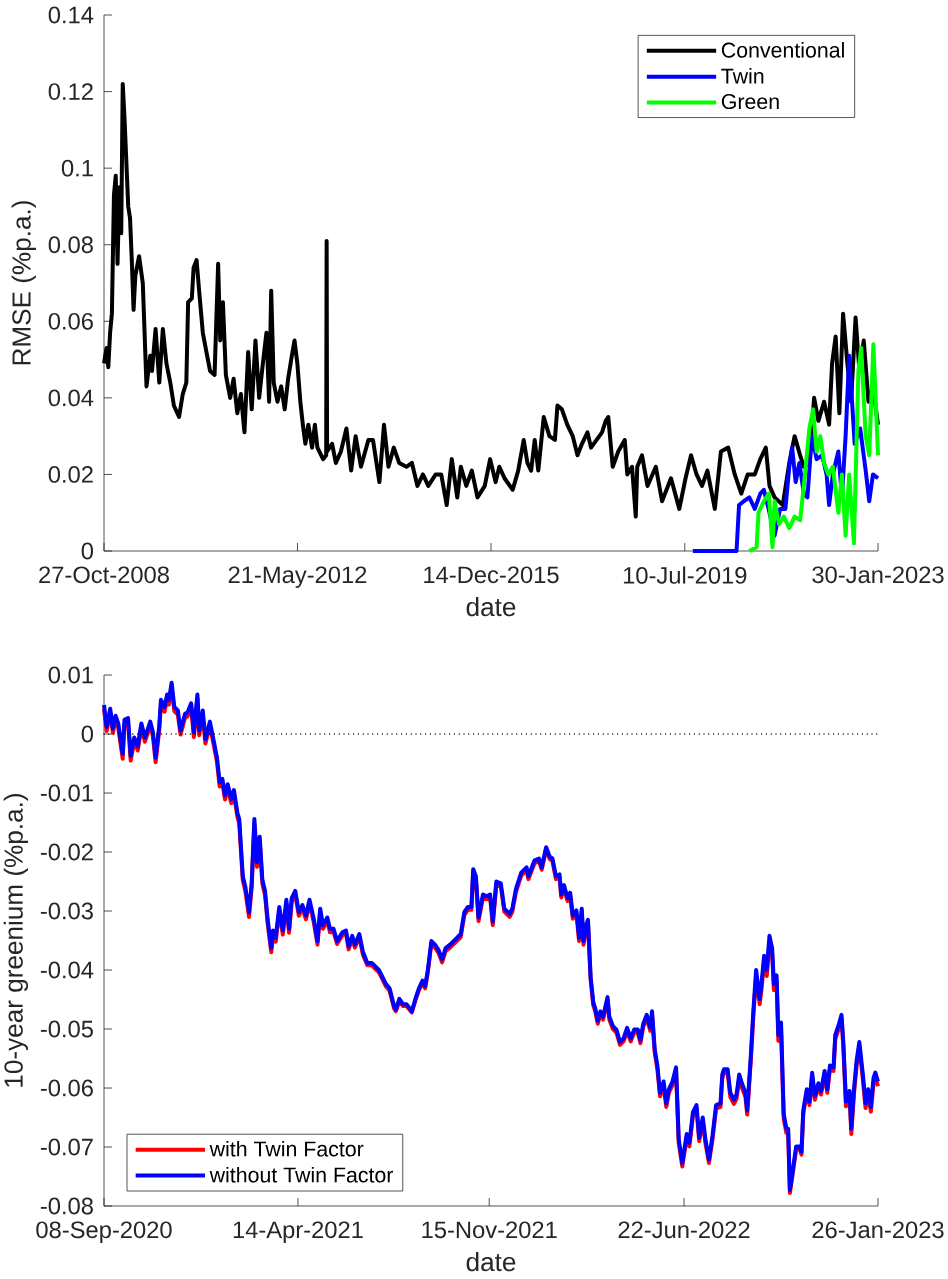 Image resolution: width=948 pixels, height=1279 pixels. What do you see at coordinates (71, 15) in the screenshot?
I see `y-tick-label: 0.14` at bounding box center [71, 15].